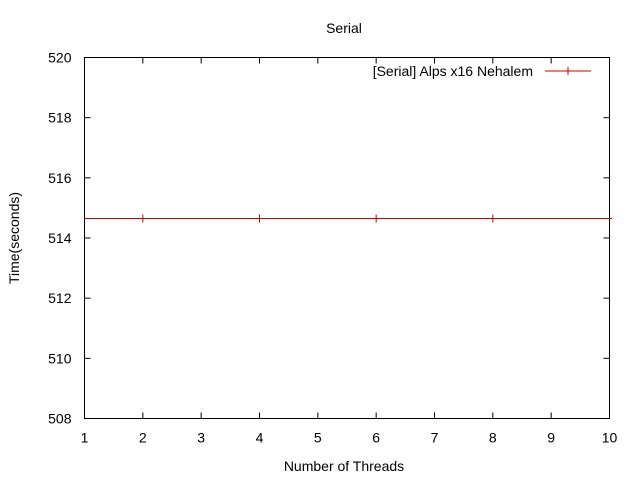  Describe the element at coordinates (201, 438) in the screenshot. I see `x-tick-label: 3` at that location.